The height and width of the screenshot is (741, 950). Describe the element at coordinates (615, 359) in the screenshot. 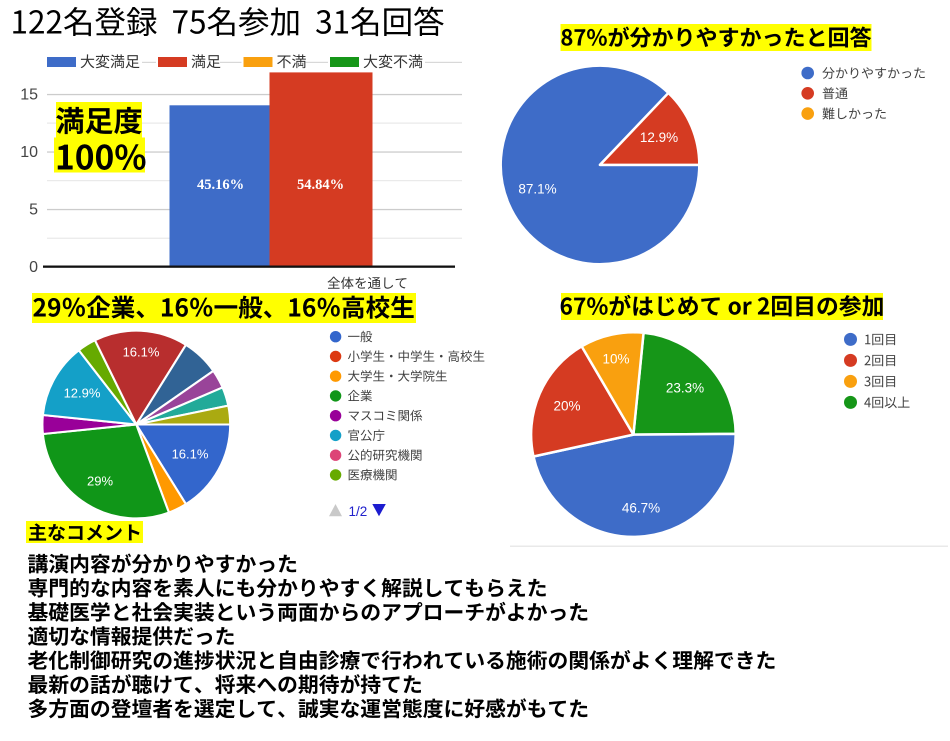

I see `svg-text: 10%` at that location.